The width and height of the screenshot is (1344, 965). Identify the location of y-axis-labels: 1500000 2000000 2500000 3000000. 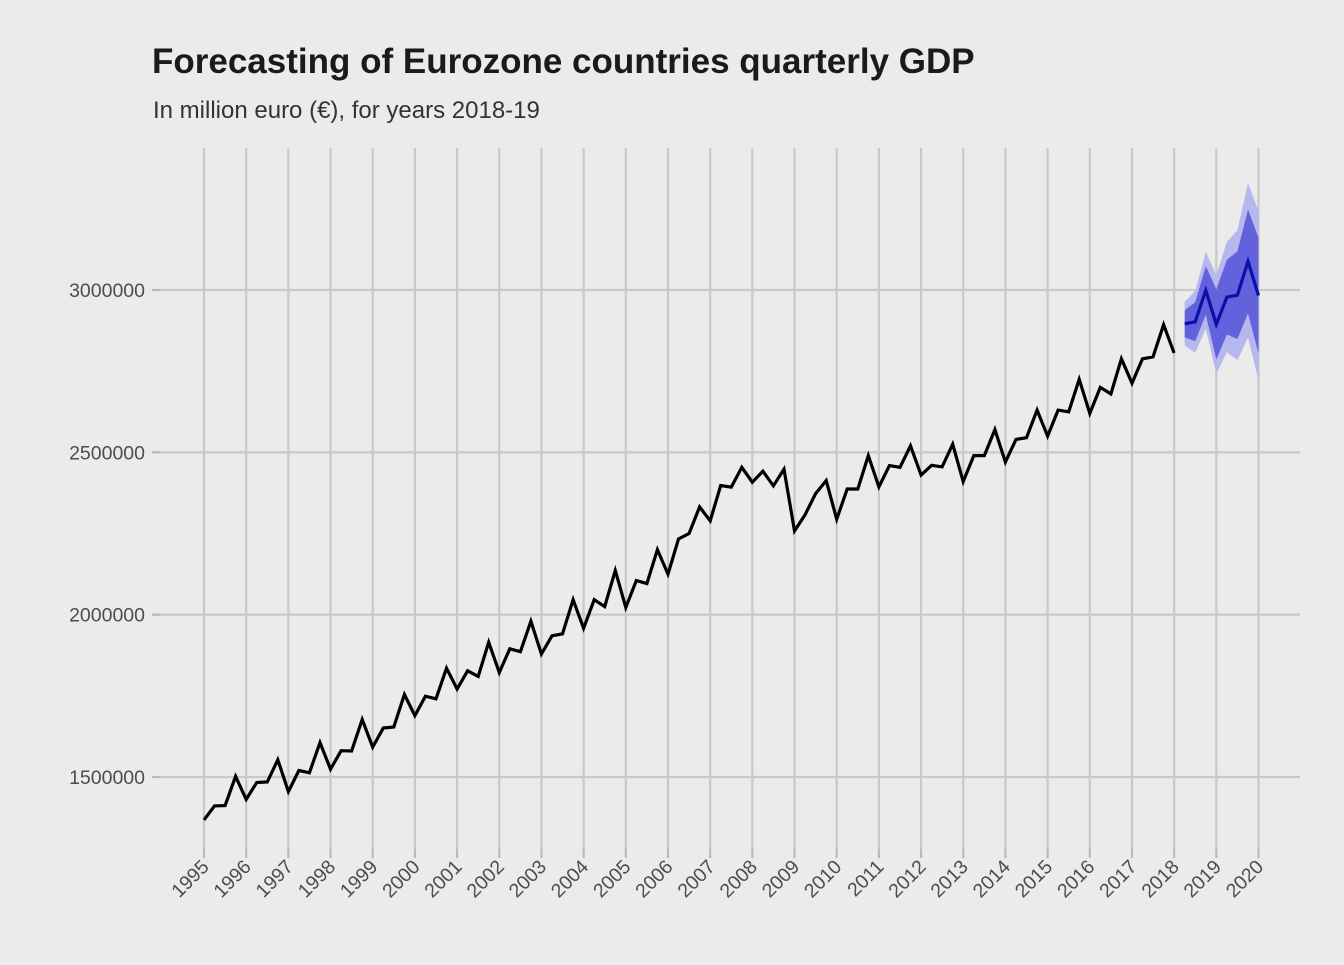
(107, 534).